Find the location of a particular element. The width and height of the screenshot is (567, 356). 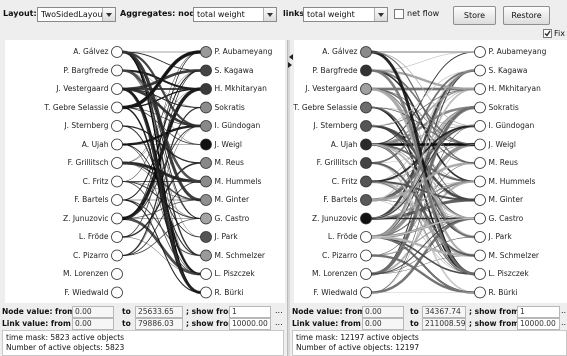

store-button: Store is located at coordinates (474, 15).